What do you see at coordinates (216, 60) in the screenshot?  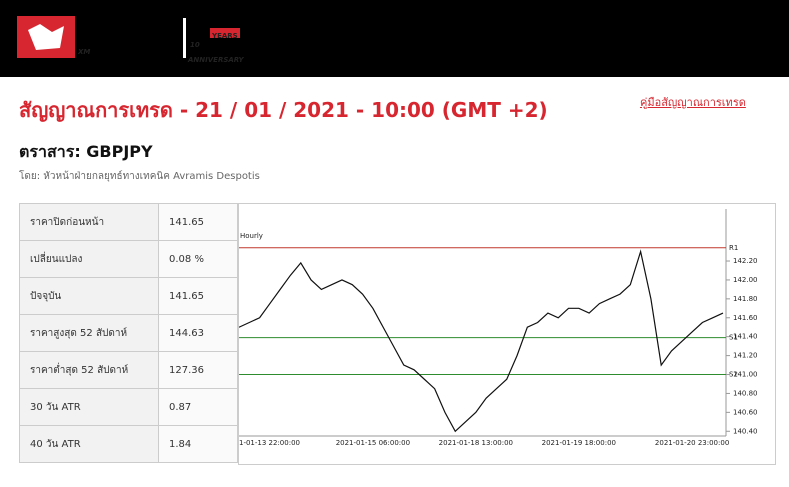 I see `anniversary-text: ANNIVERSARY` at bounding box center [216, 60].